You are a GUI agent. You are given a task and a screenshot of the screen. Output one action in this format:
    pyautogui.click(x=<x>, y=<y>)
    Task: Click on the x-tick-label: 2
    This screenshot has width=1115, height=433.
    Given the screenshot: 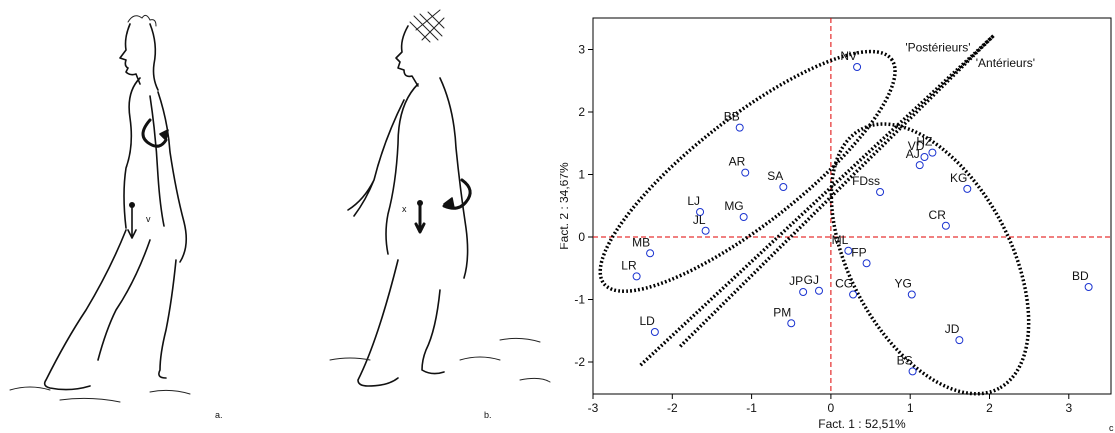 What is the action you would take?
    pyautogui.click(x=989, y=408)
    